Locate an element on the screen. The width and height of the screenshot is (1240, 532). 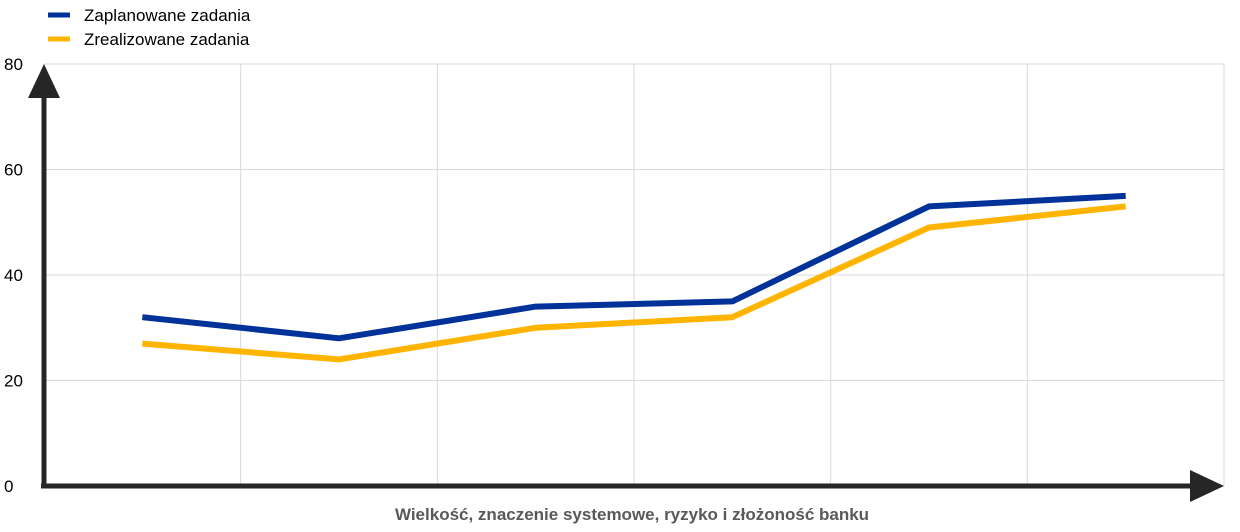
y-tick-label: 40 is located at coordinates (13, 275).